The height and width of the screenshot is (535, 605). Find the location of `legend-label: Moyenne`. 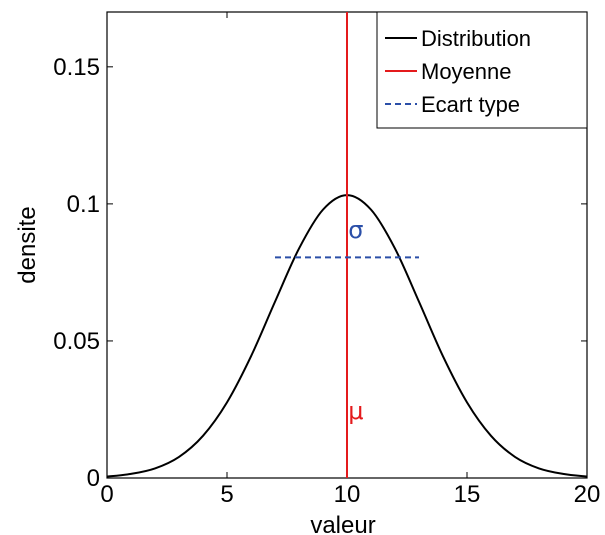

legend-label: Moyenne is located at coordinates (466, 71).